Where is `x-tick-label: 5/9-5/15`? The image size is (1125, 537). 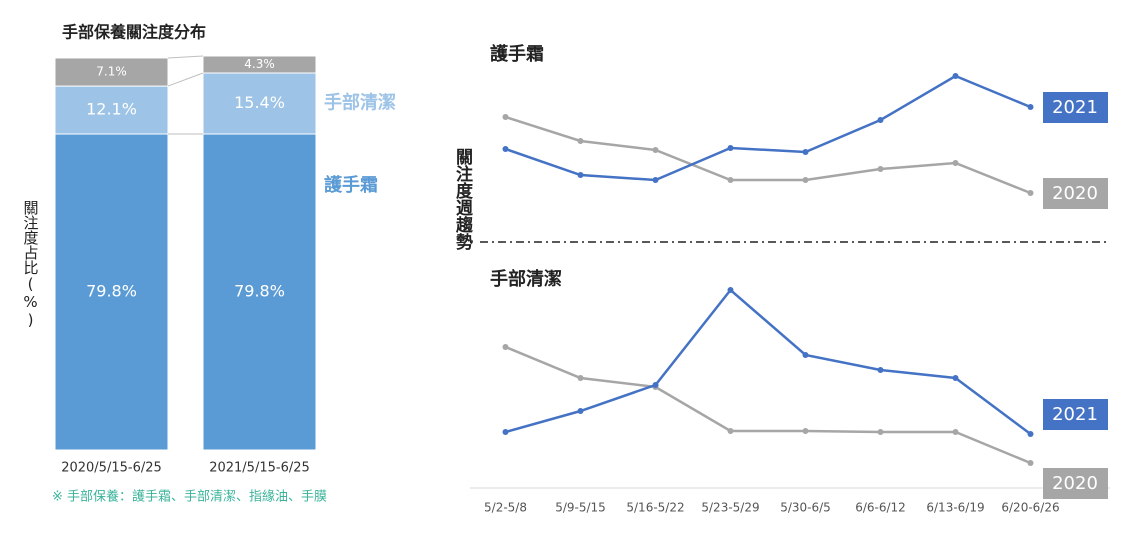 x-tick-label: 5/9-5/15 is located at coordinates (580, 508).